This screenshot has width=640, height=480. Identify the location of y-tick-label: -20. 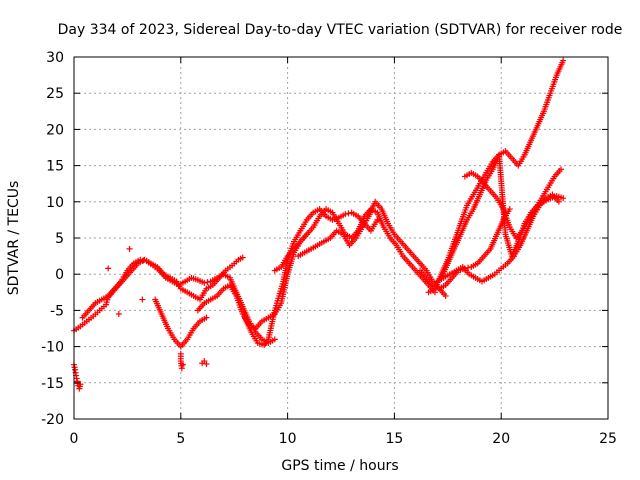
(52, 420).